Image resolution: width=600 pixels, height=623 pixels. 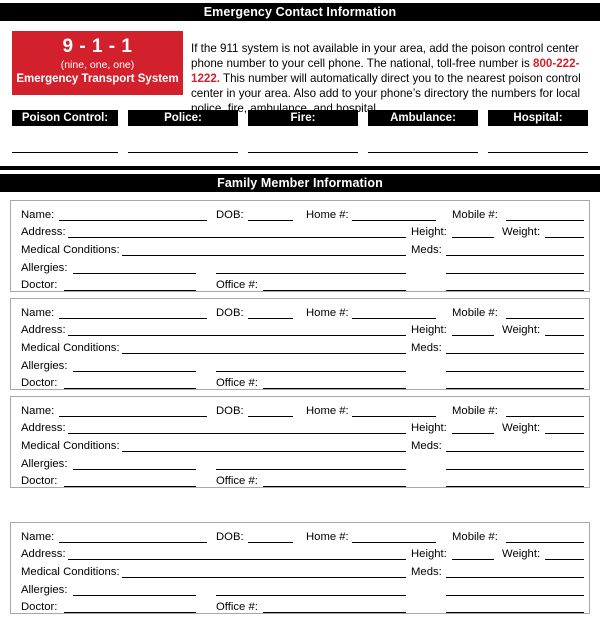 What do you see at coordinates (97, 46) in the screenshot?
I see `911-number-text: 9 - 1 - 1` at bounding box center [97, 46].